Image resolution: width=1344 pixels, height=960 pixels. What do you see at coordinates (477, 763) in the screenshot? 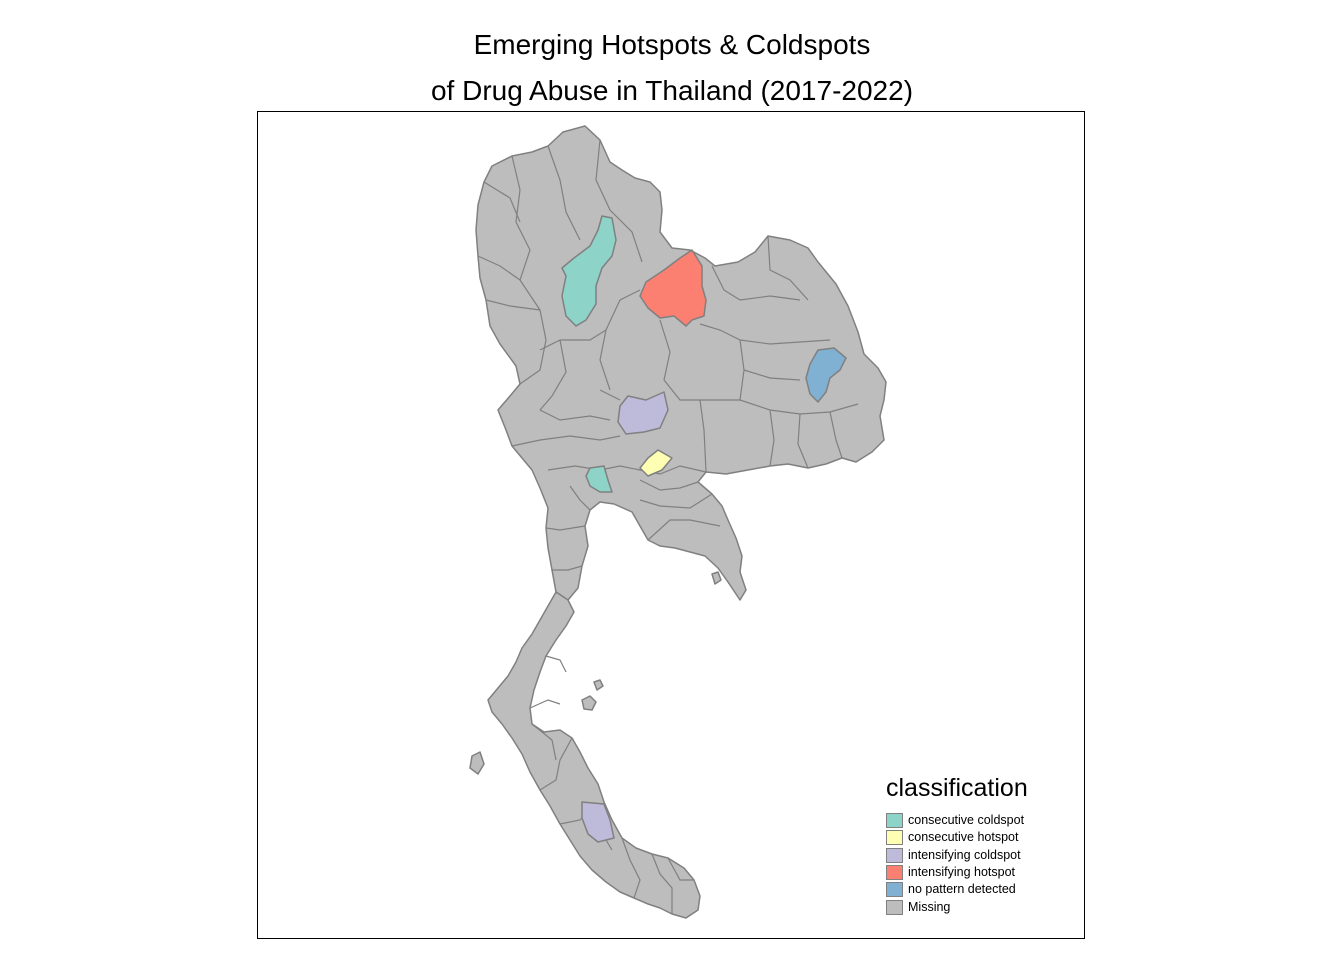
I see `island-phuket` at bounding box center [477, 763].